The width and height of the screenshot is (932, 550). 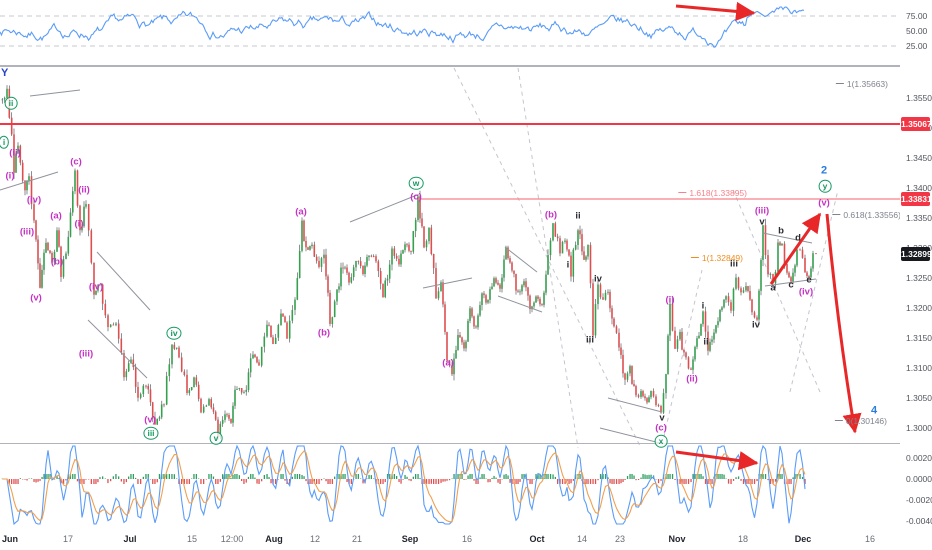 What do you see at coordinates (192, 539) in the screenshot?
I see `time-axis-tick: 15` at bounding box center [192, 539].